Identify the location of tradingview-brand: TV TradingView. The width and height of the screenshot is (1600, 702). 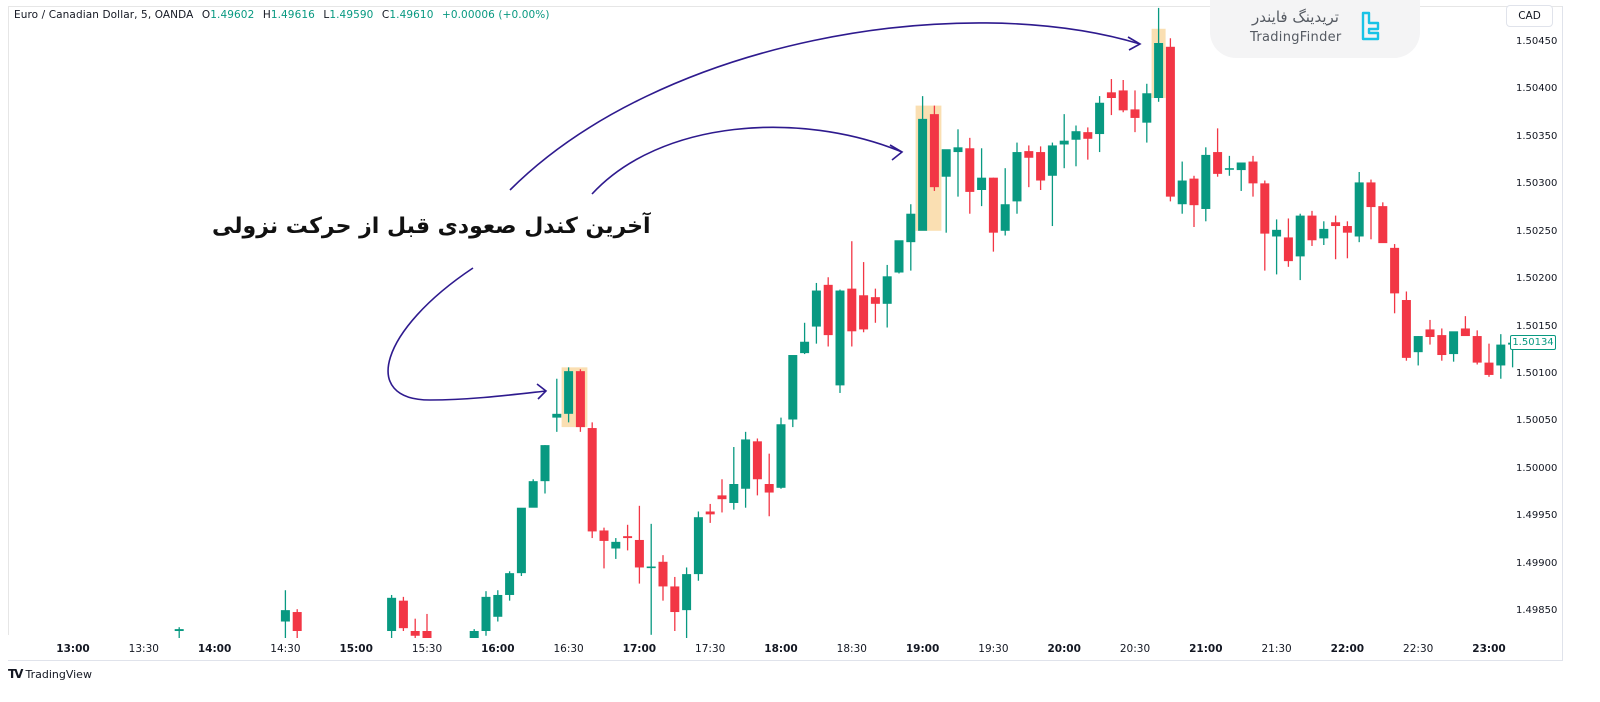
(50, 674).